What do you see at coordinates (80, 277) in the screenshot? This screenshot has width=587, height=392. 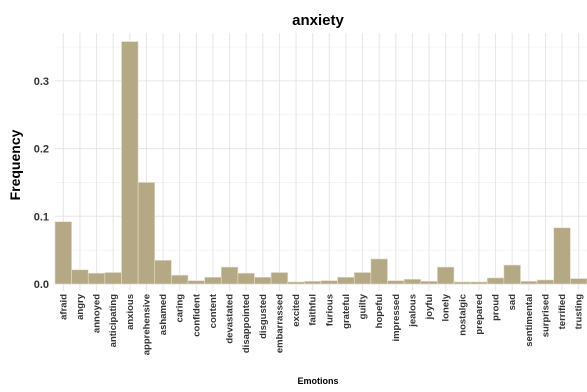 I see `bar-angry` at bounding box center [80, 277].